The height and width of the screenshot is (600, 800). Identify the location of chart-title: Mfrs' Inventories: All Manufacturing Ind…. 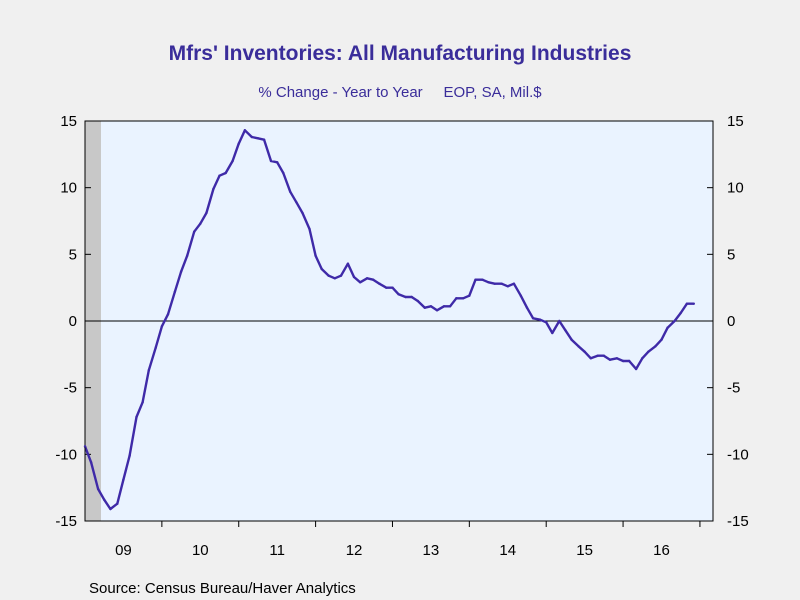
(400, 53).